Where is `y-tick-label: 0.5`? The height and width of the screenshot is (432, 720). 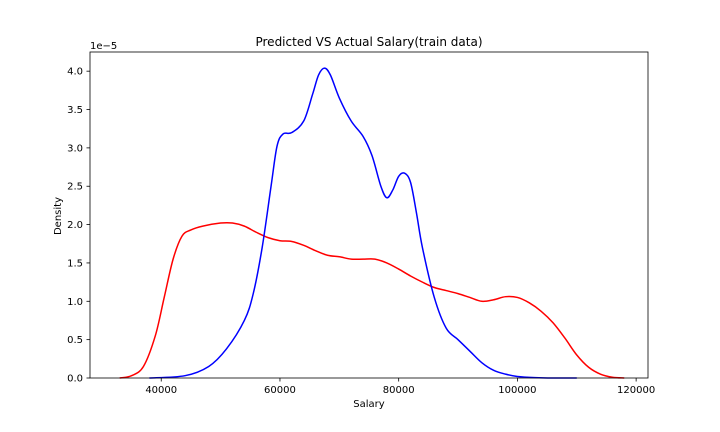 y-tick-label: 0.5 is located at coordinates (75, 340).